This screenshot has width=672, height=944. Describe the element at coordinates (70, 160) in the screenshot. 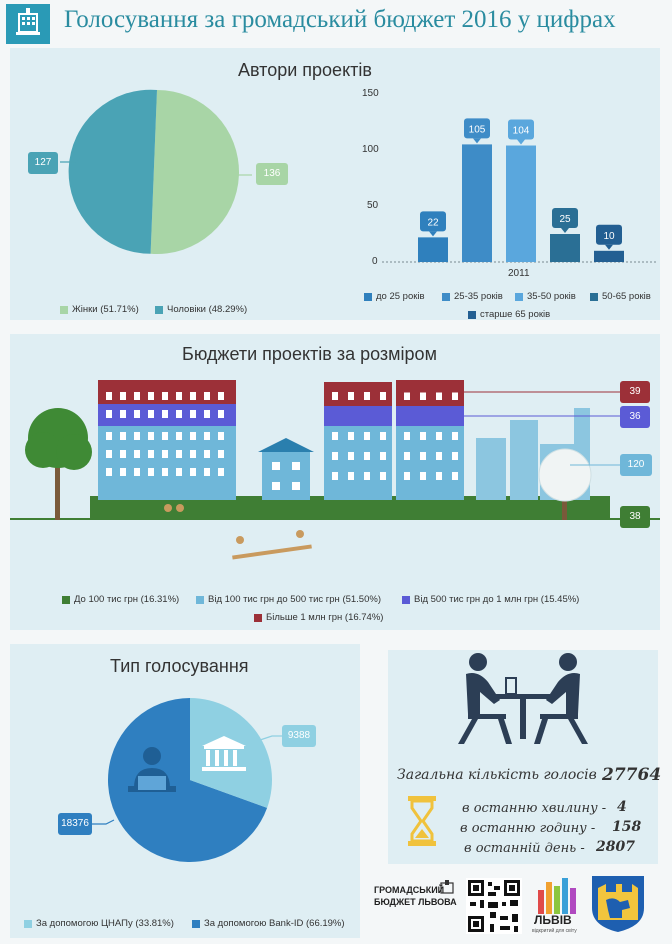

I see `callout-line-men` at that location.